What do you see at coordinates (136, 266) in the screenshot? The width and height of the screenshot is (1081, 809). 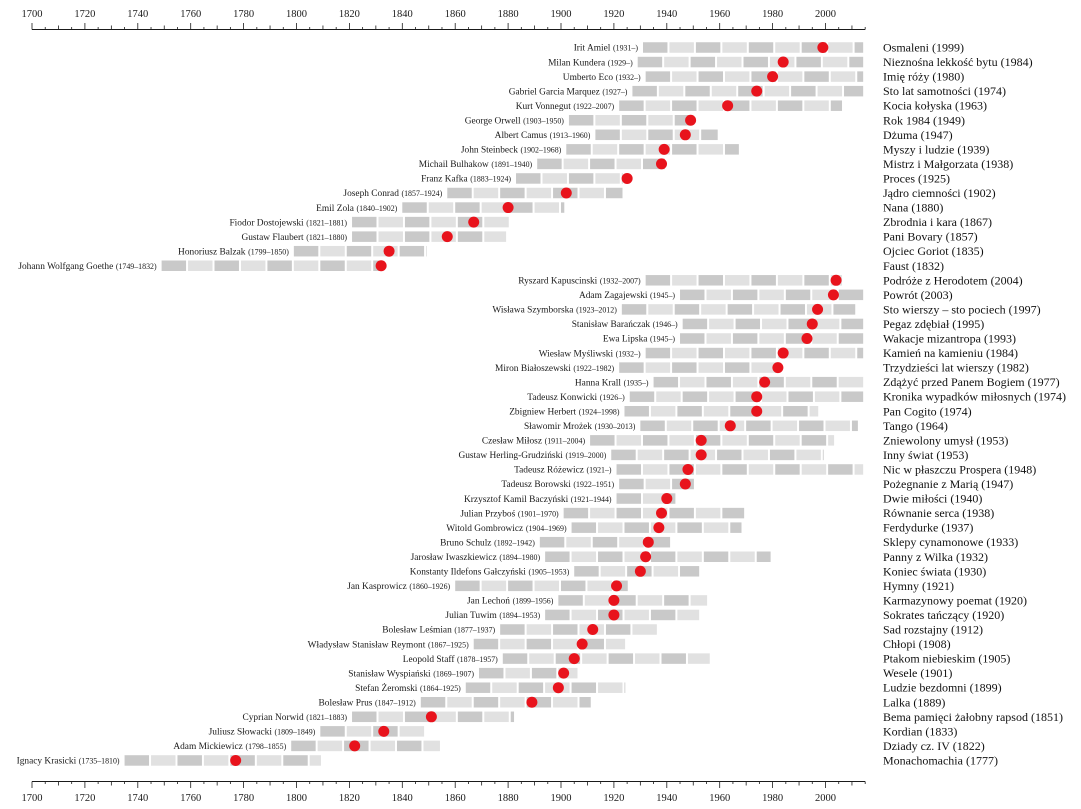 I see `author-lifespan: (1749–1832)` at bounding box center [136, 266].